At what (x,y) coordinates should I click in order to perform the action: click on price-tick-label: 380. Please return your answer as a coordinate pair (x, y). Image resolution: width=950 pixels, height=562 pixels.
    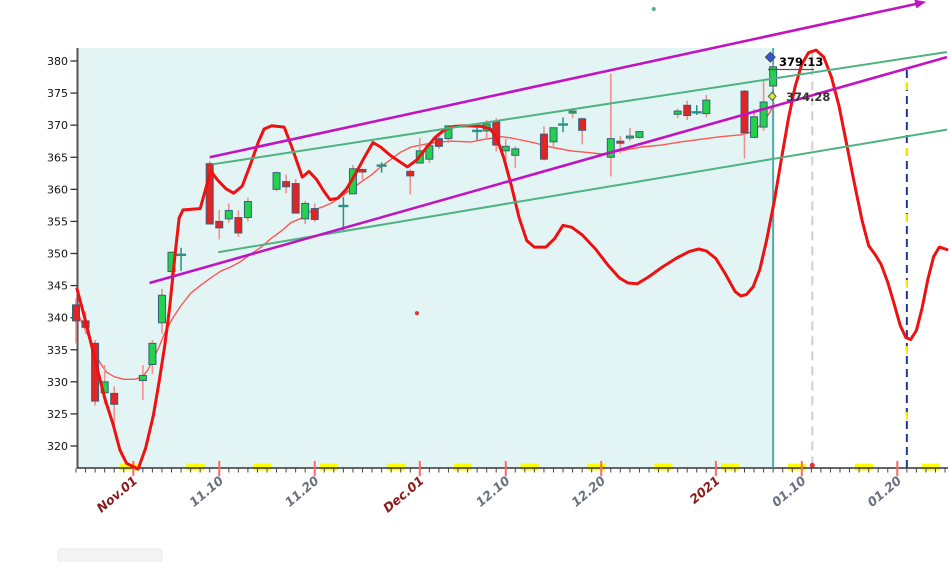
    Looking at the image, I should click on (57, 61).